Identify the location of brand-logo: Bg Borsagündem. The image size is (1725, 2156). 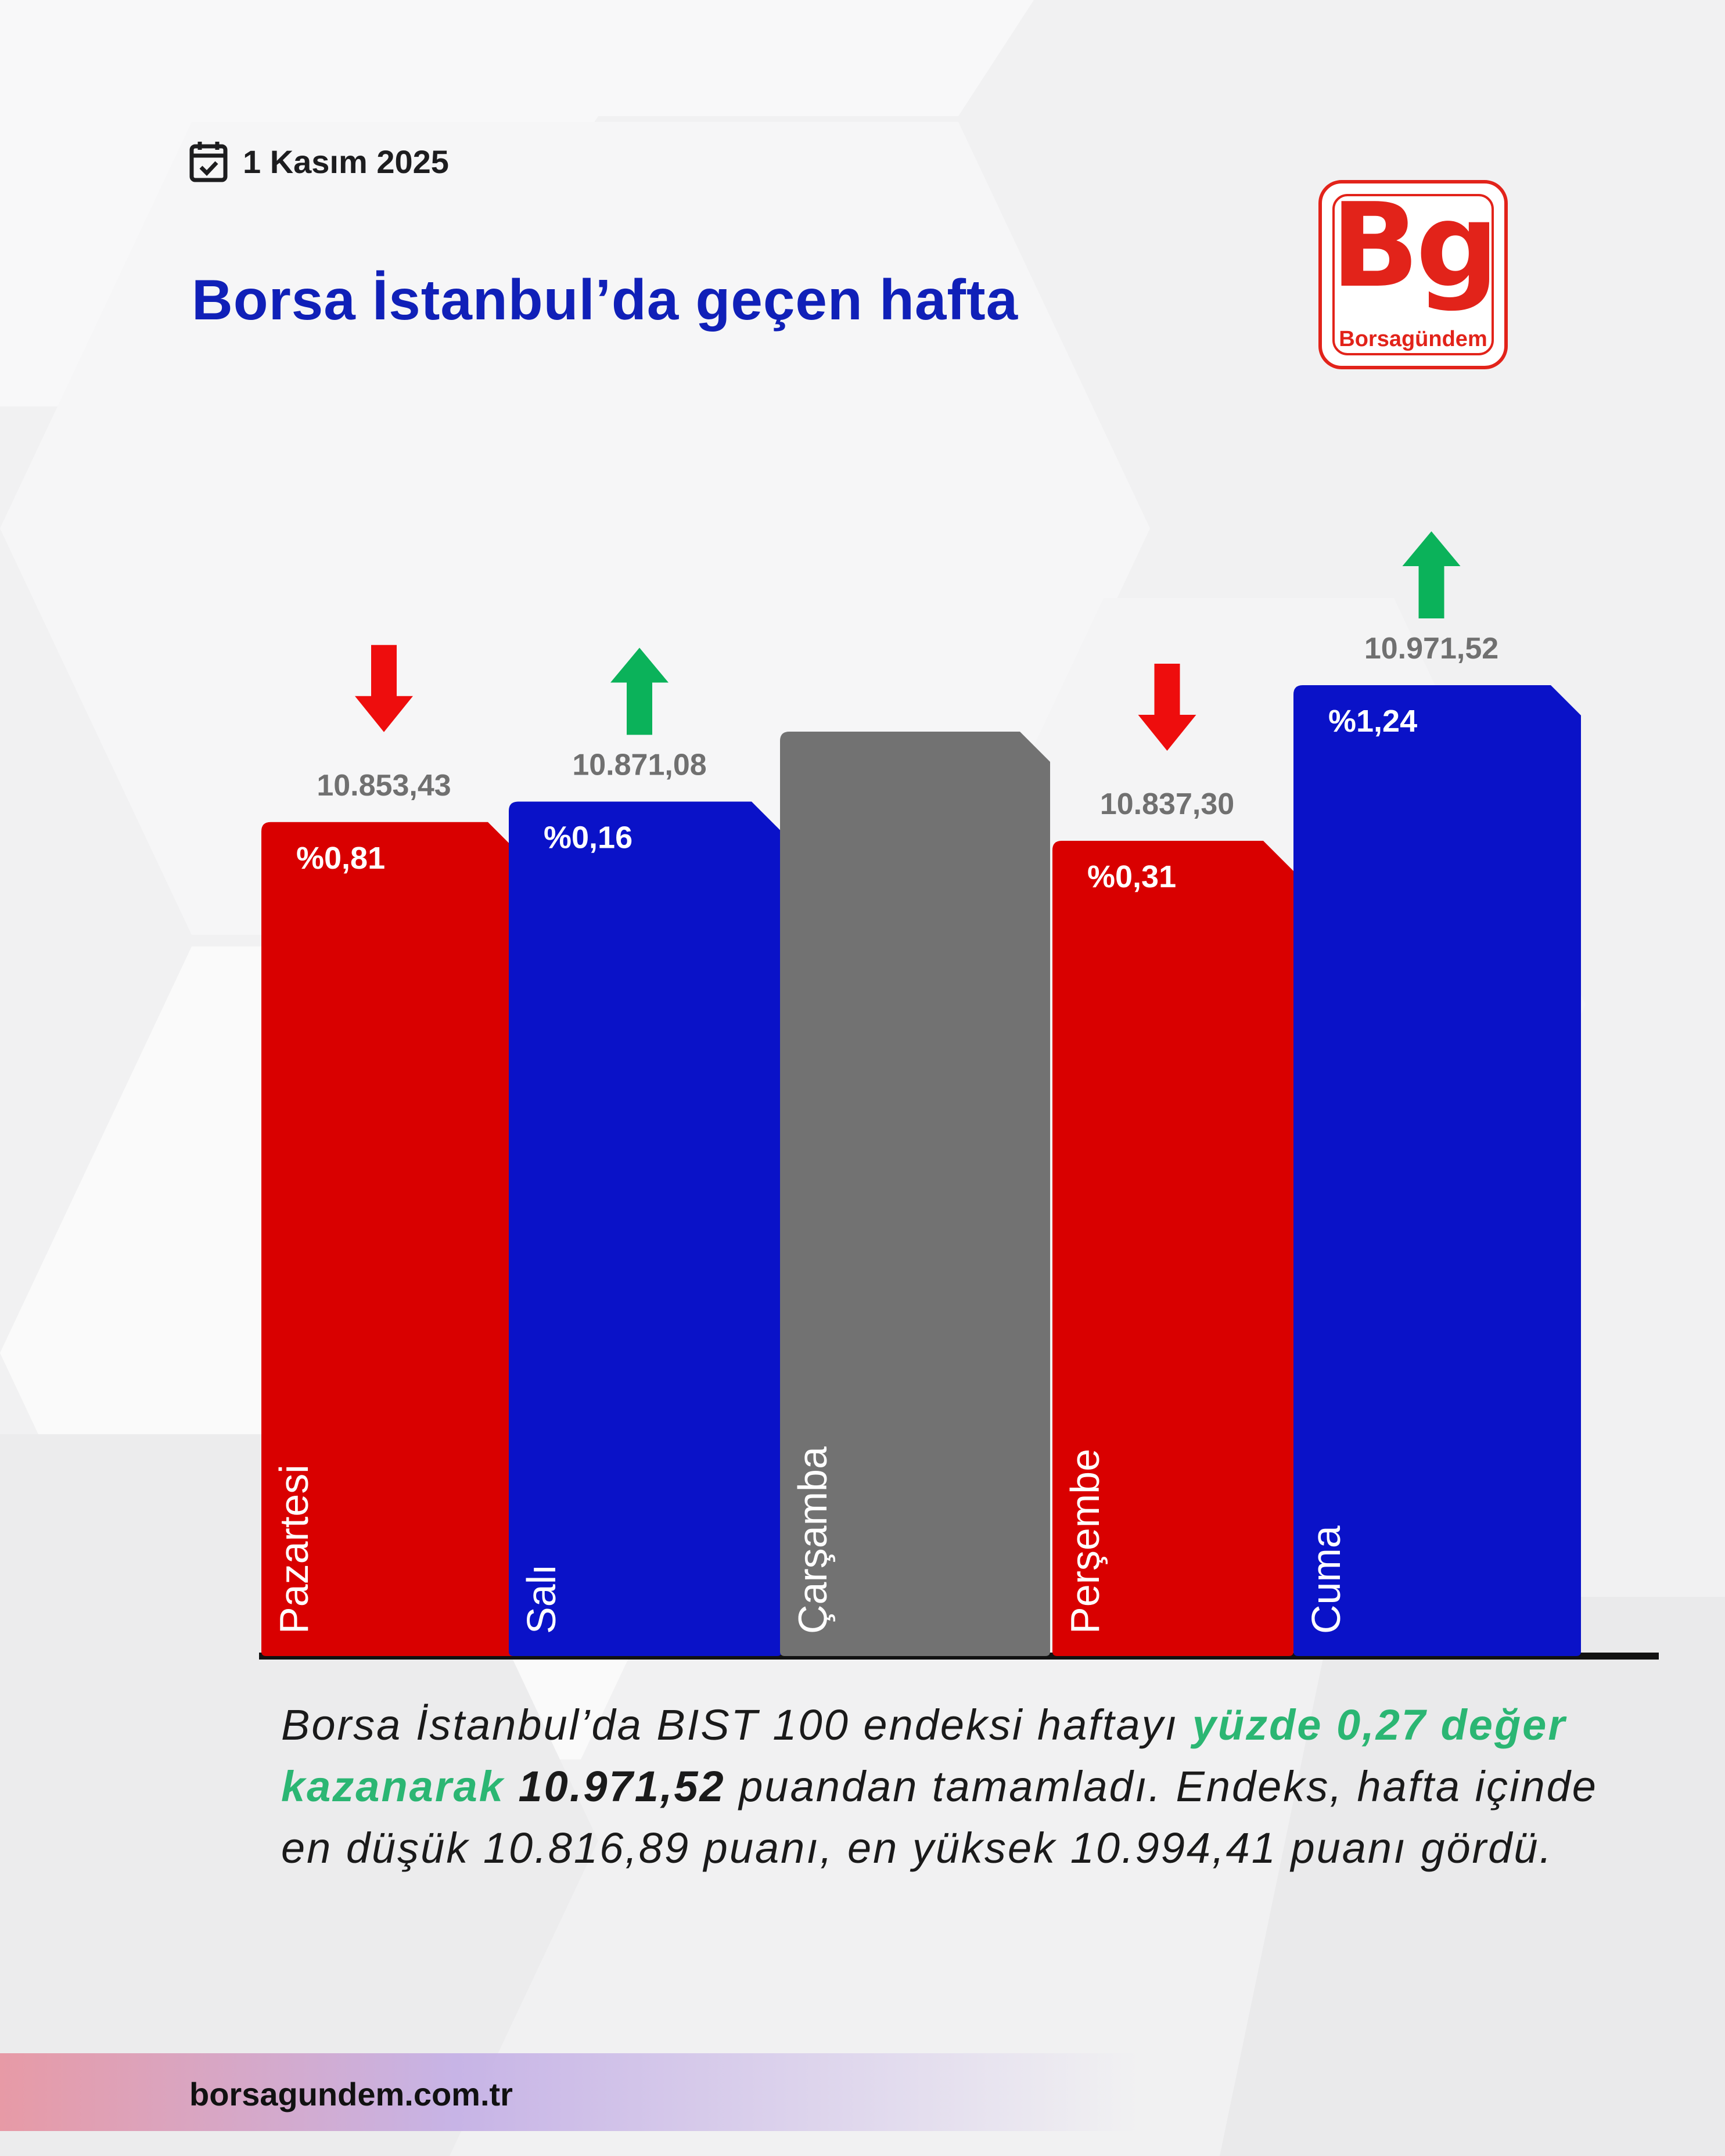
(1413, 274).